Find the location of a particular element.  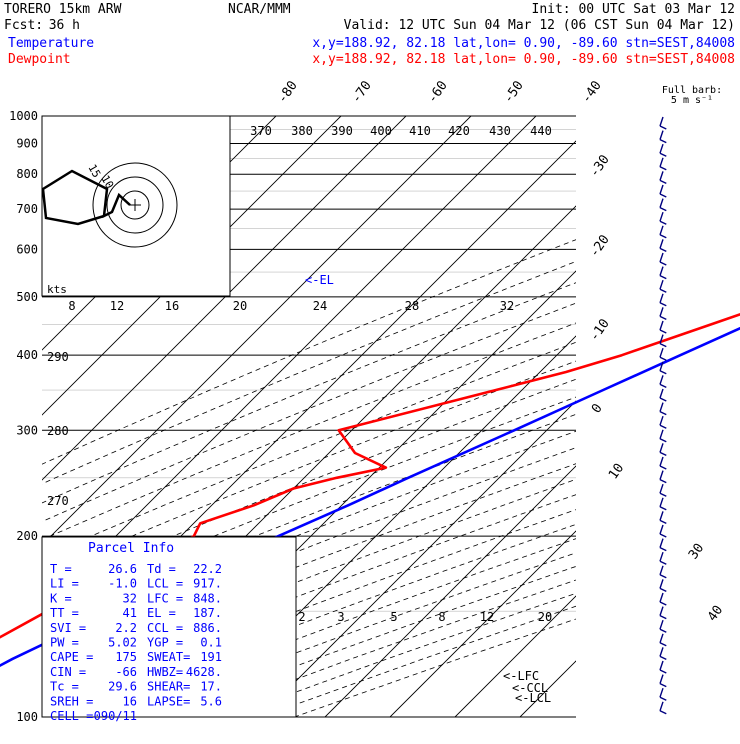

parcel-key: SWEAT= is located at coordinates (168, 657).